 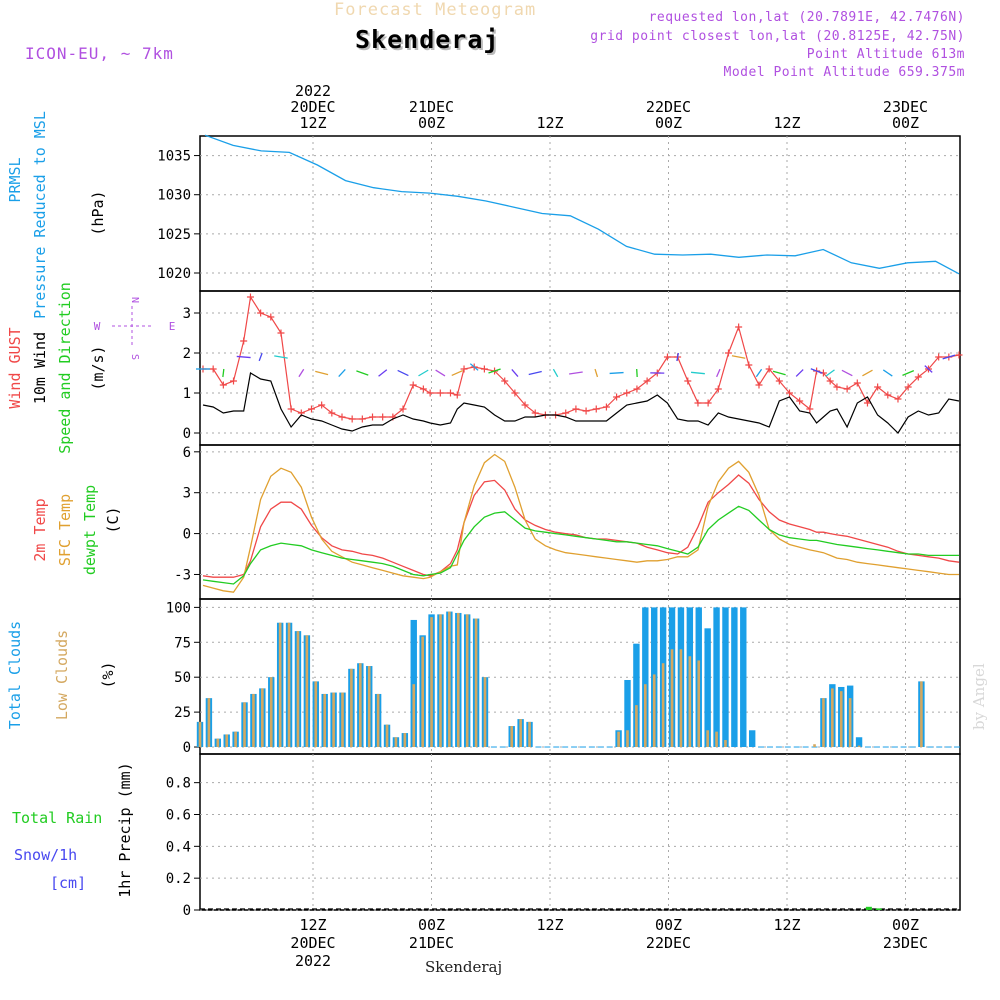 What do you see at coordinates (134, 357) in the screenshot?
I see `compass-south: S` at bounding box center [134, 357].